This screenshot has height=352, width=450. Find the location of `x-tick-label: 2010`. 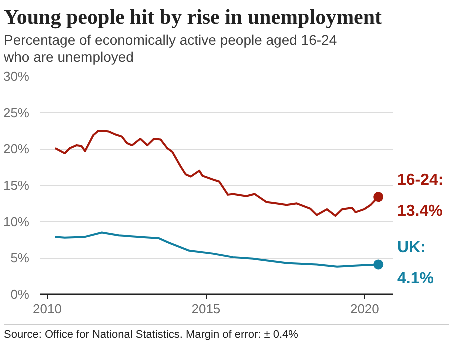

x-tick-label: 2010 is located at coordinates (47, 309).